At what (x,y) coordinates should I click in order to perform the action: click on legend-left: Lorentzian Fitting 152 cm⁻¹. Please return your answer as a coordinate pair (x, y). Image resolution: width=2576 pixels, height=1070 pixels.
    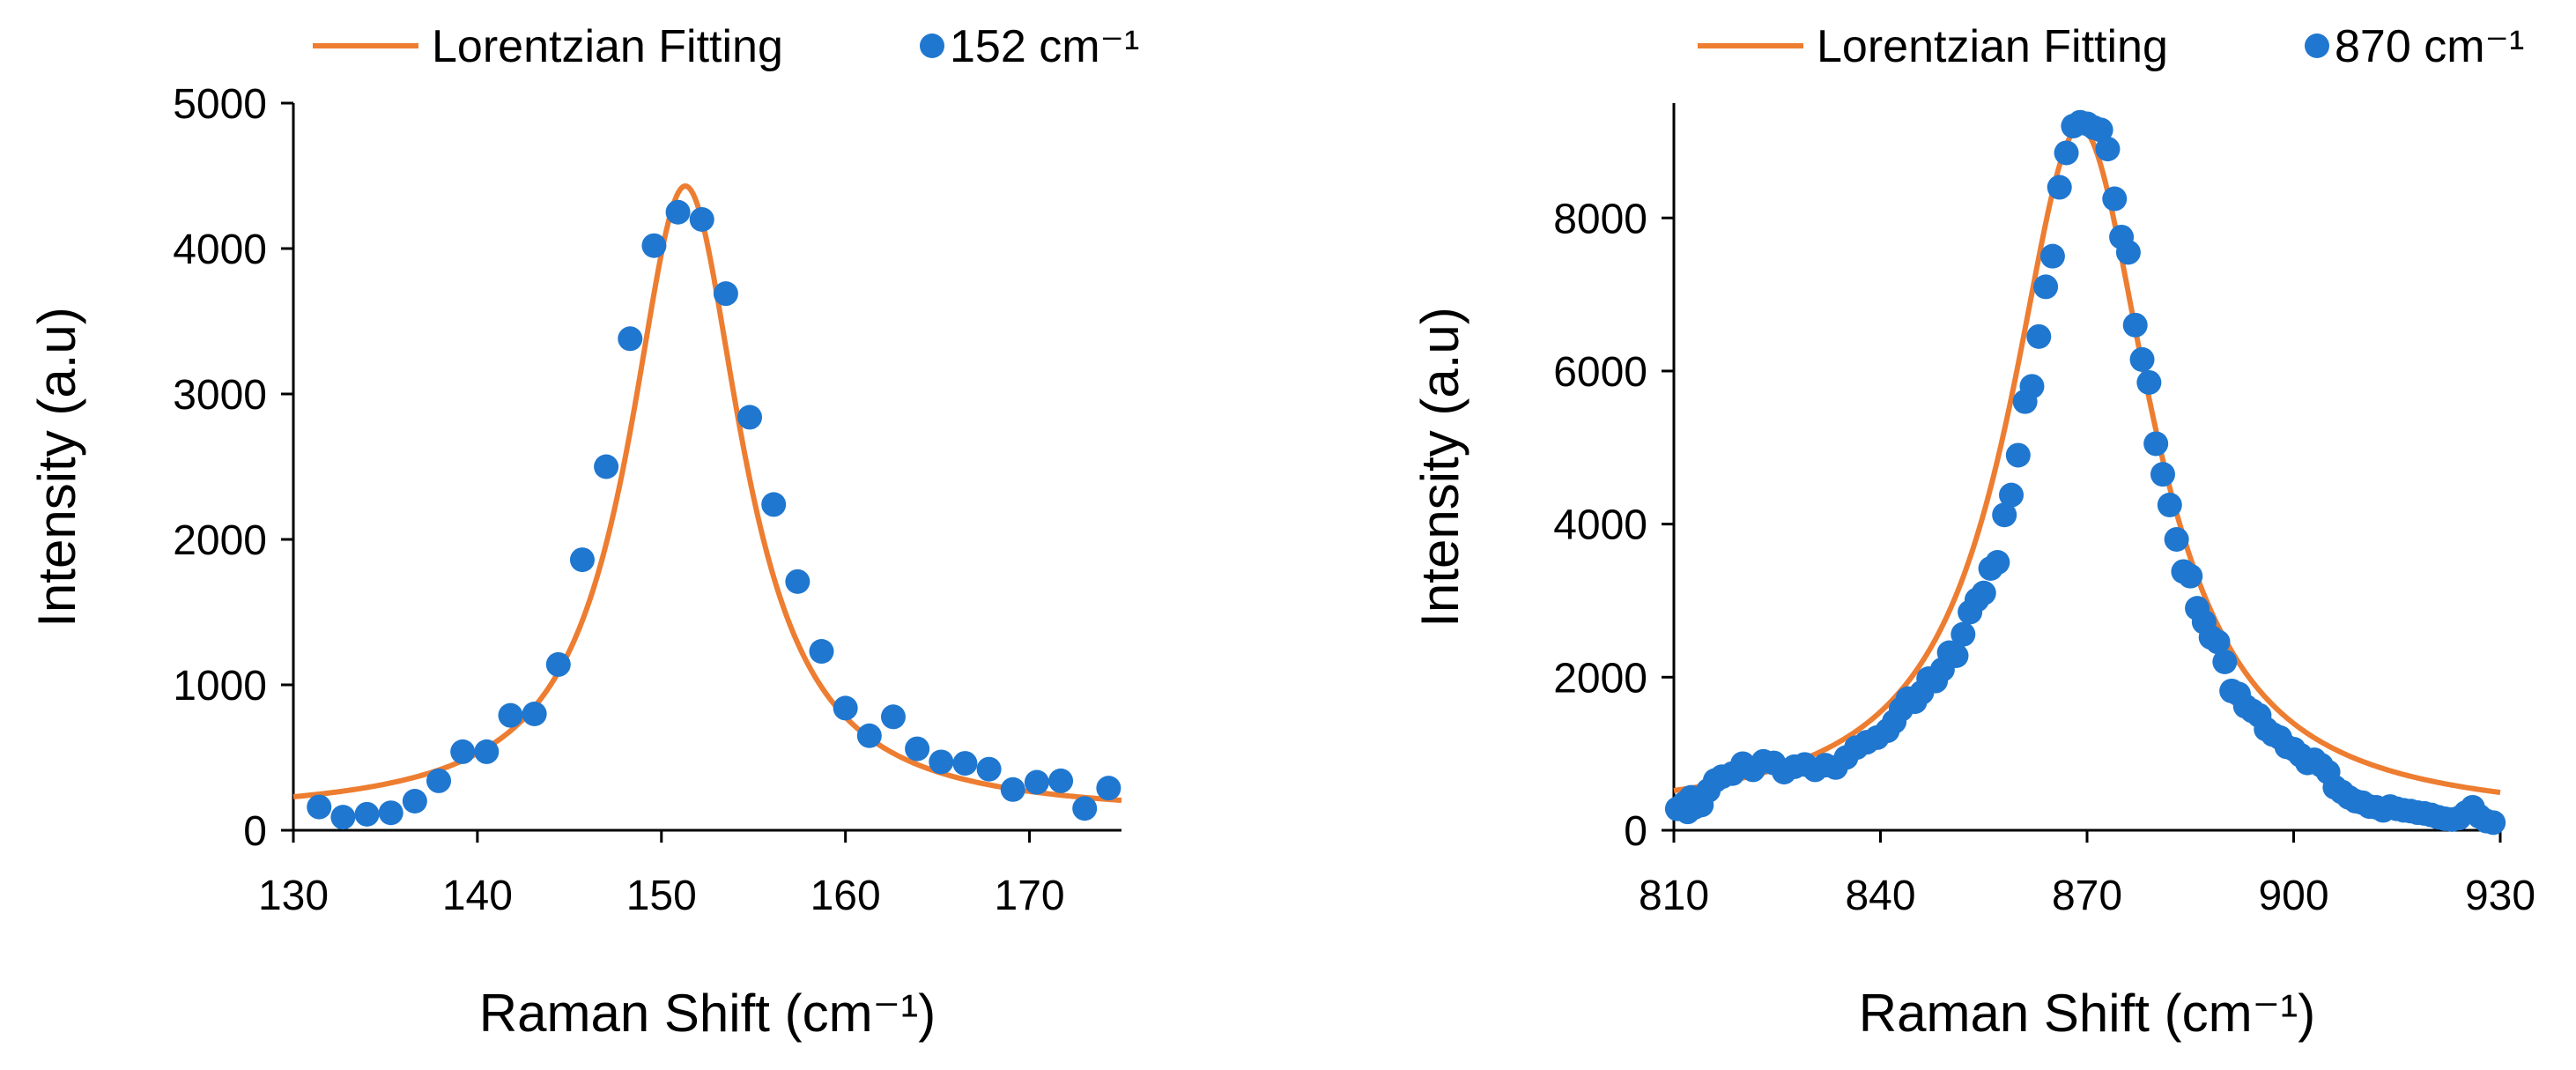
    Looking at the image, I should click on (726, 46).